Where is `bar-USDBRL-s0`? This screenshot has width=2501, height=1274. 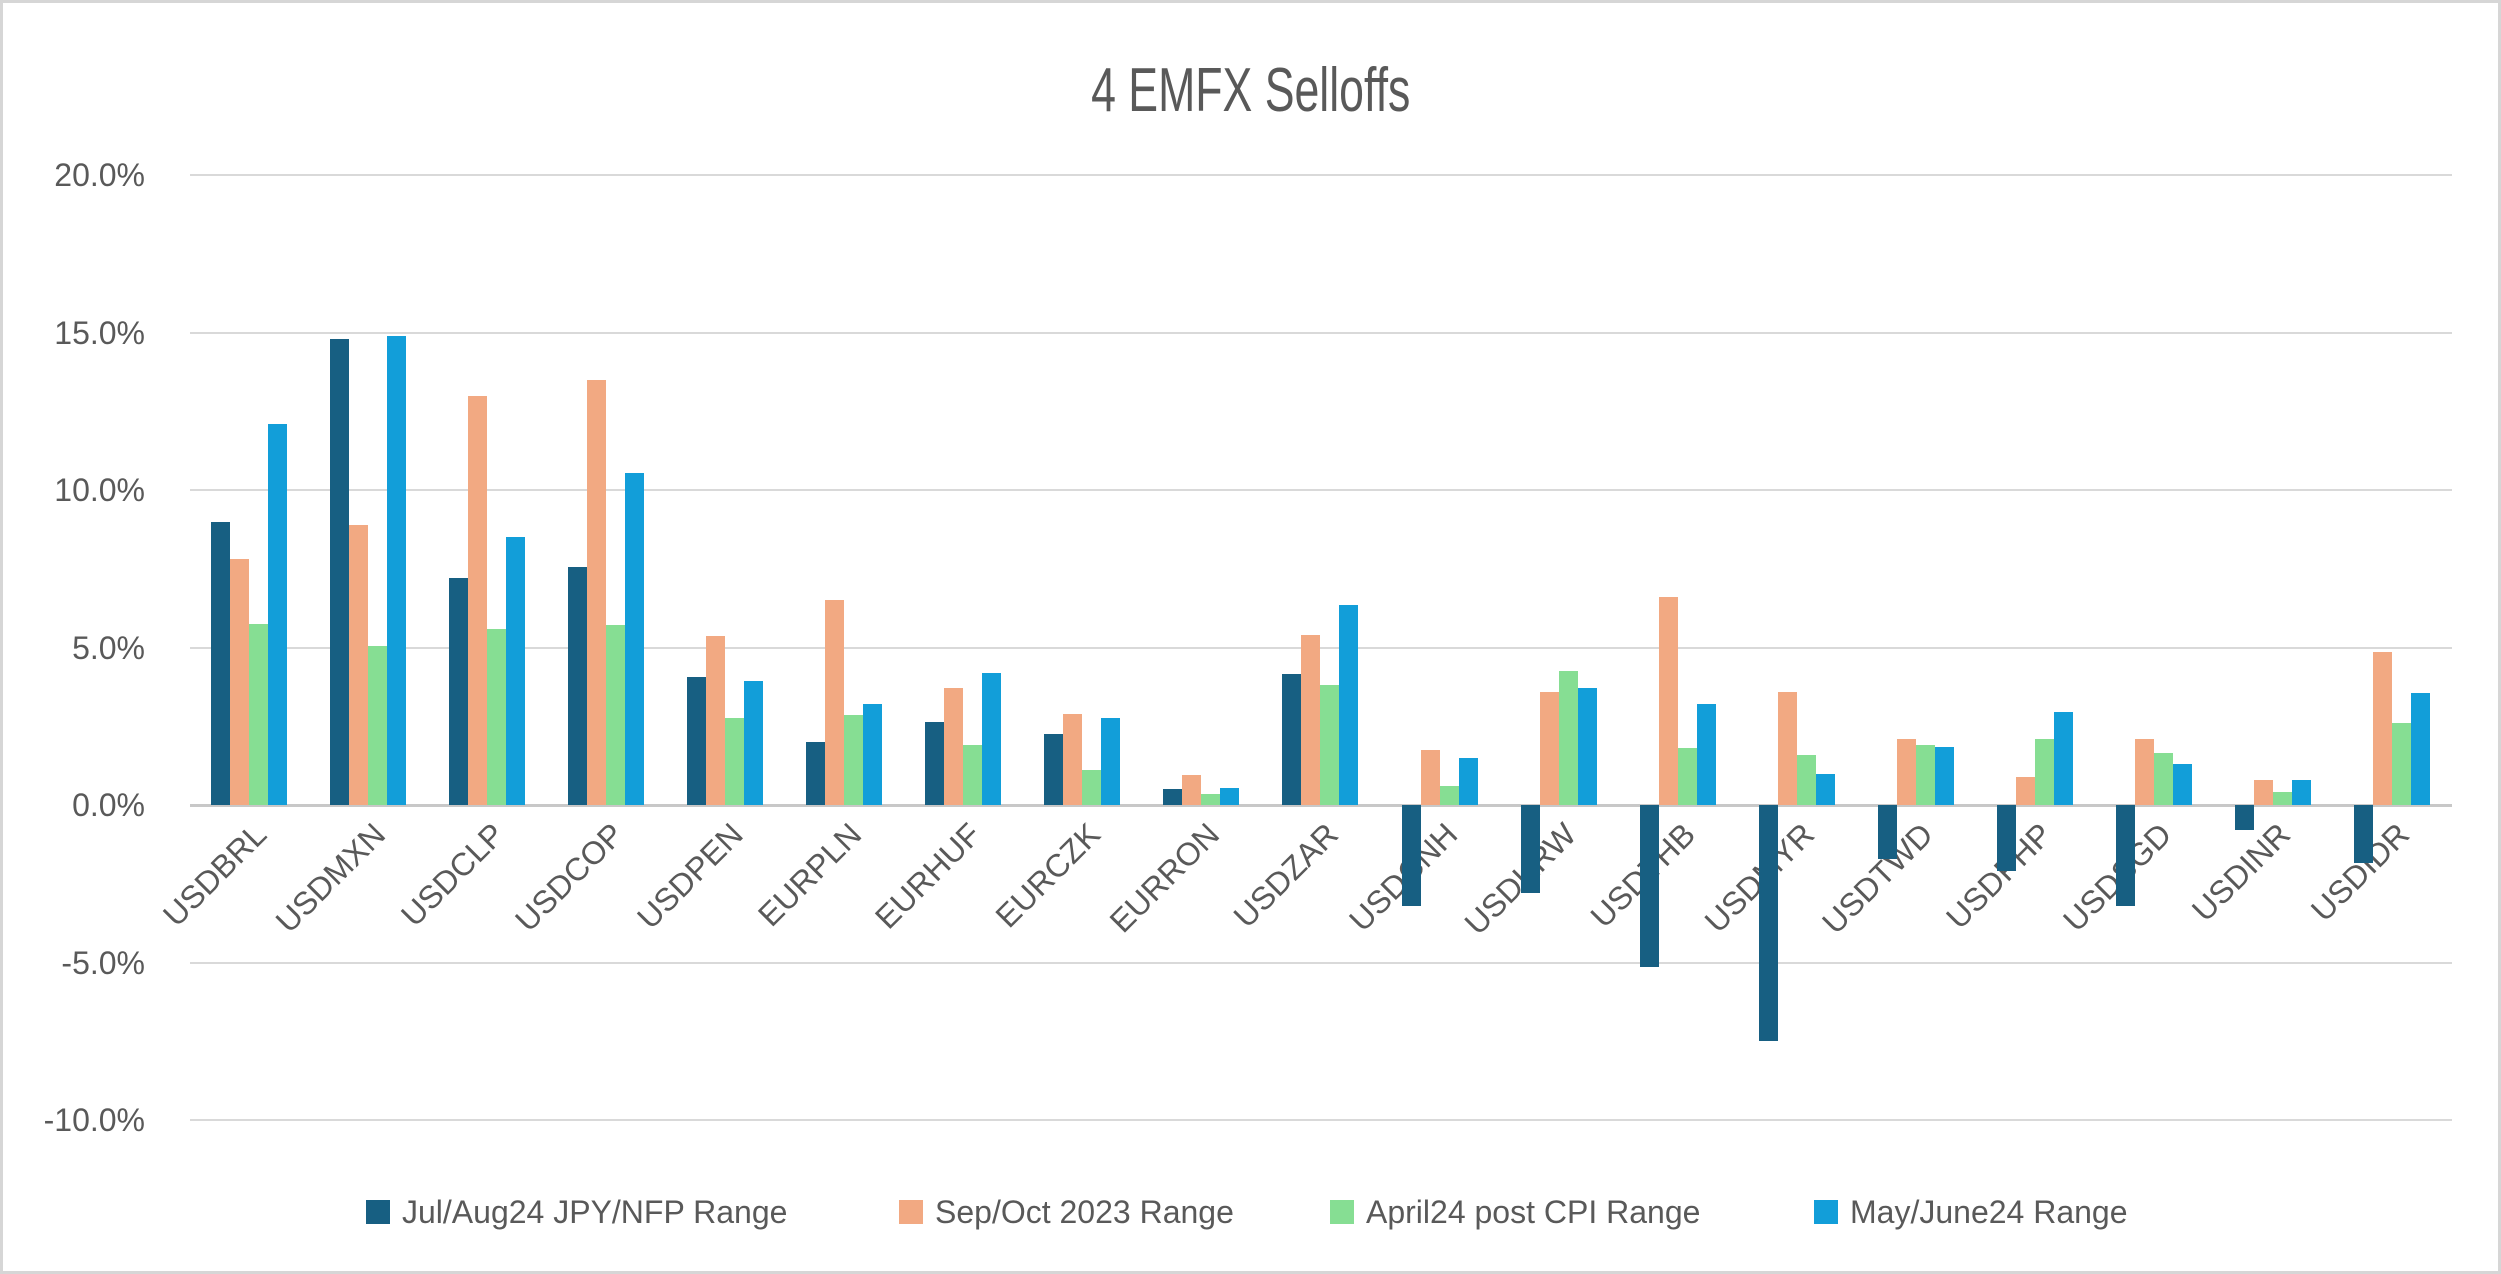
bar-USDBRL-s0 is located at coordinates (220, 663).